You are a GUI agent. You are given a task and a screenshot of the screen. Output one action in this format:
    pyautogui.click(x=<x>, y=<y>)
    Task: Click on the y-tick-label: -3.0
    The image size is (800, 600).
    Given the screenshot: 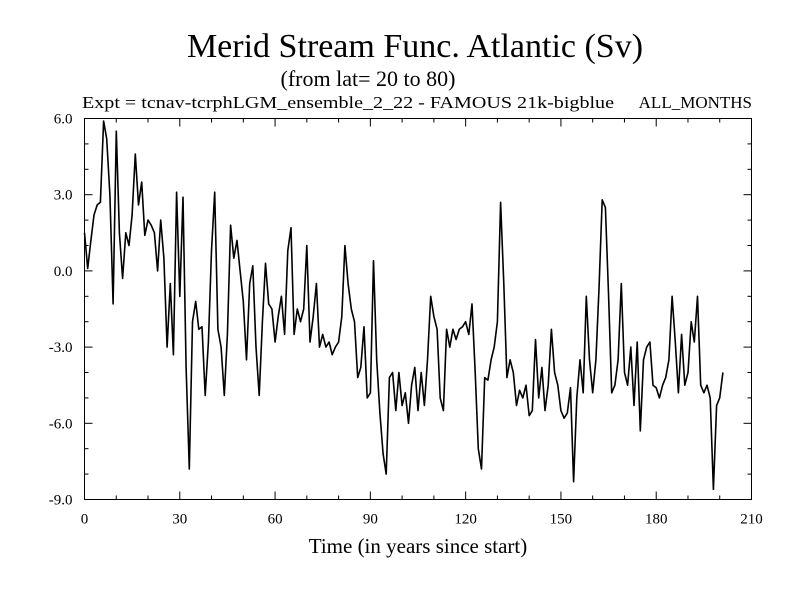 What is the action you would take?
    pyautogui.click(x=61, y=348)
    